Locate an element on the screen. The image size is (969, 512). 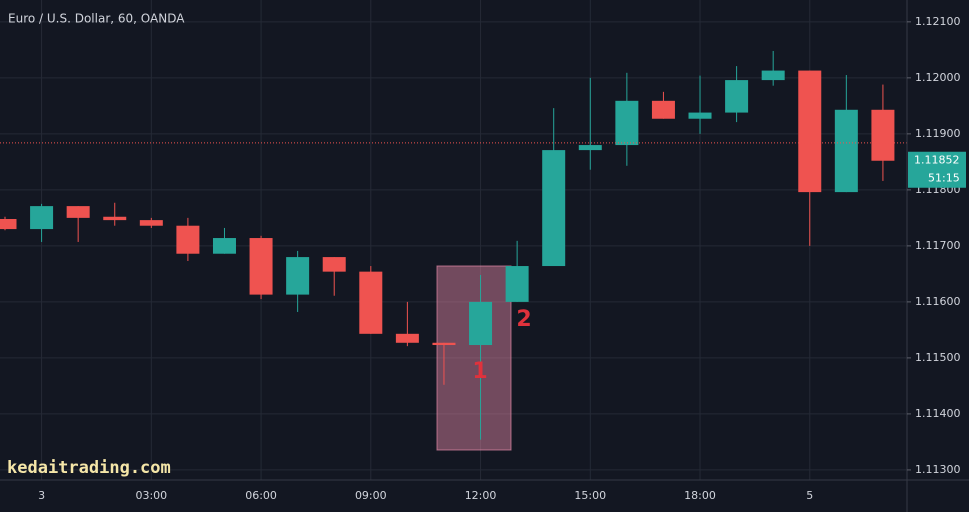
x-tick-label: 5 is located at coordinates (809, 495).